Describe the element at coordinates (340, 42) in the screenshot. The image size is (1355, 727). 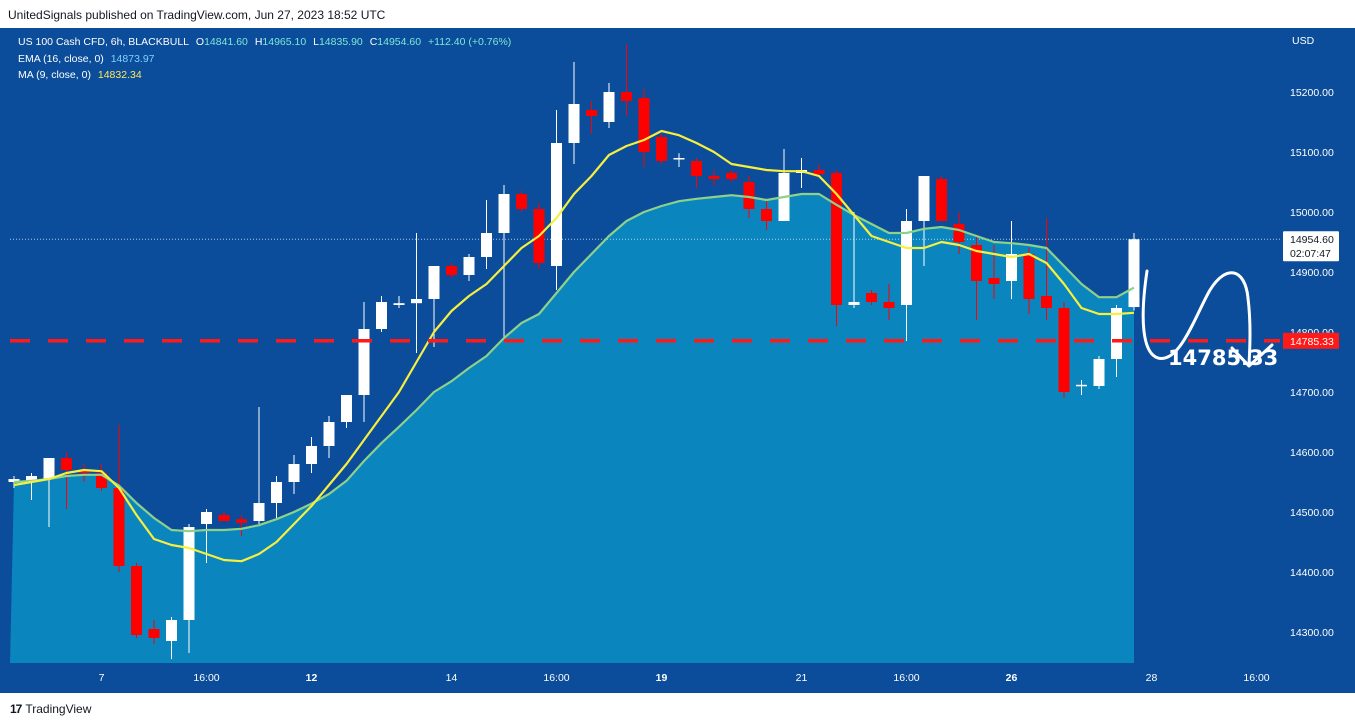
I see `legend-low-value: 14835.90` at that location.